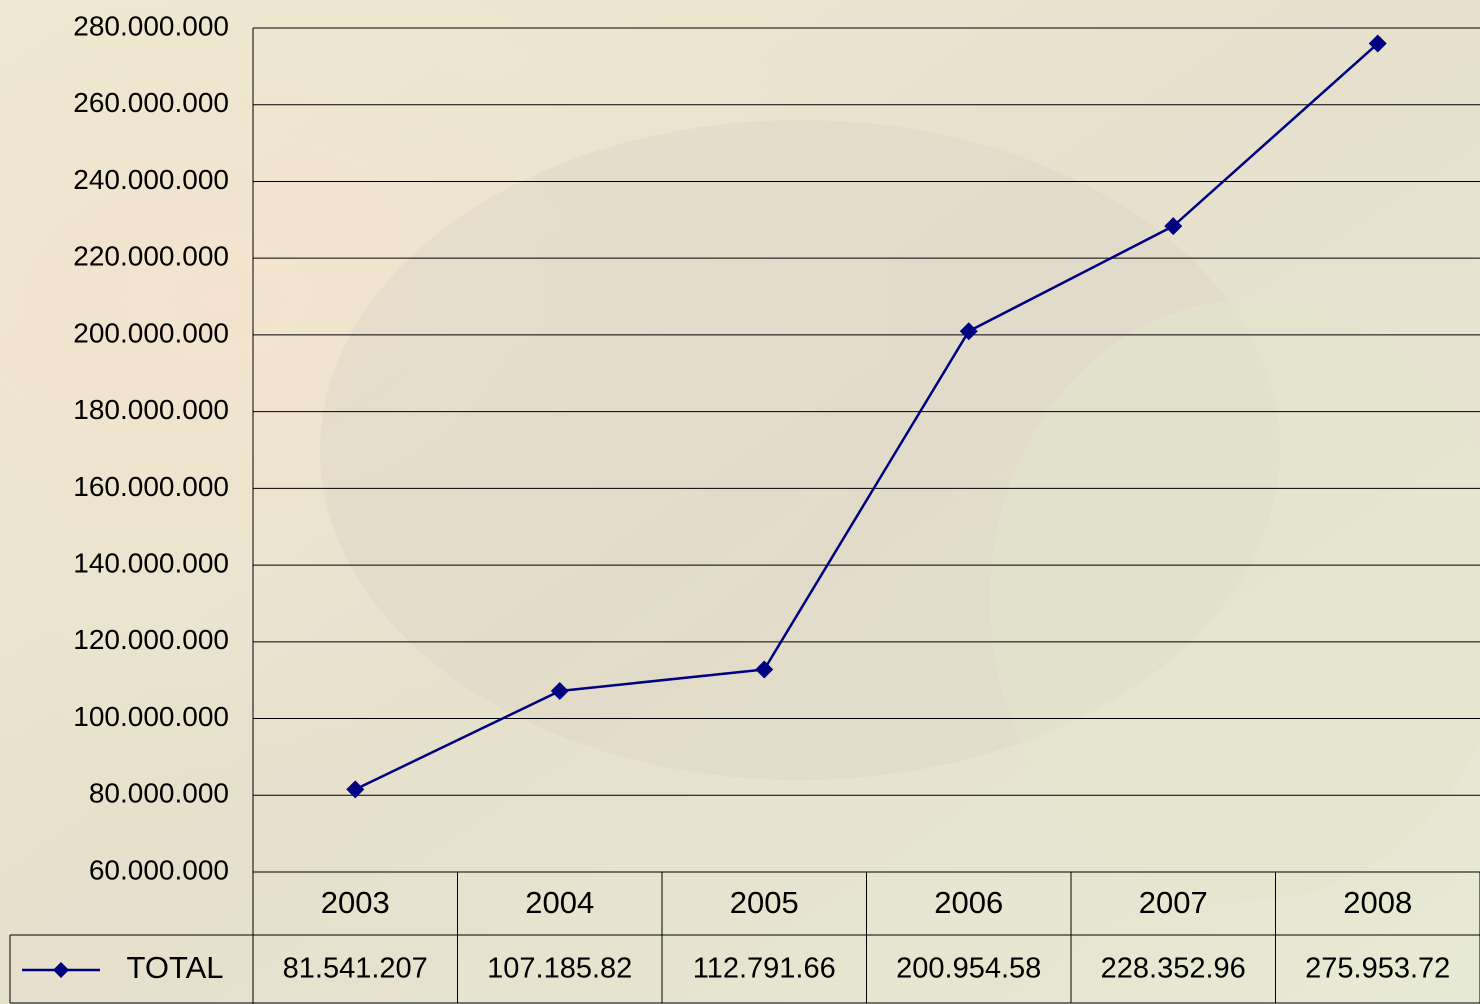 Image resolution: width=1480 pixels, height=1004 pixels. Describe the element at coordinates (61, 970) in the screenshot. I see `legend-marker` at that location.